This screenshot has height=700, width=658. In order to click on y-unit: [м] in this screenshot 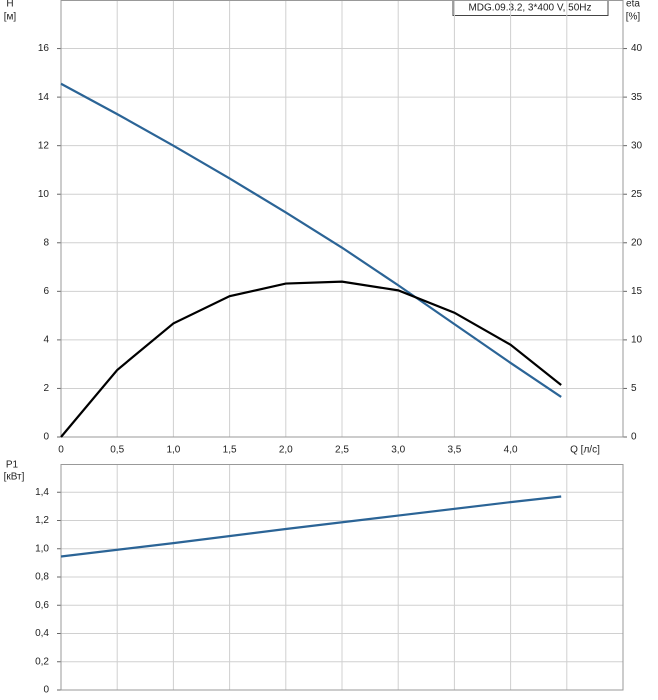, I will do `click(10, 17)`.